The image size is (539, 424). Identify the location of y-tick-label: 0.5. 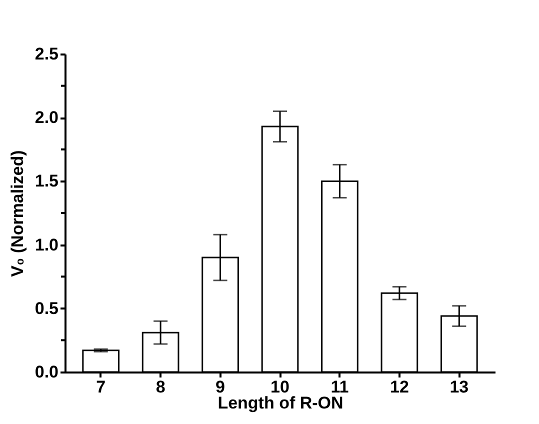
(46, 308).